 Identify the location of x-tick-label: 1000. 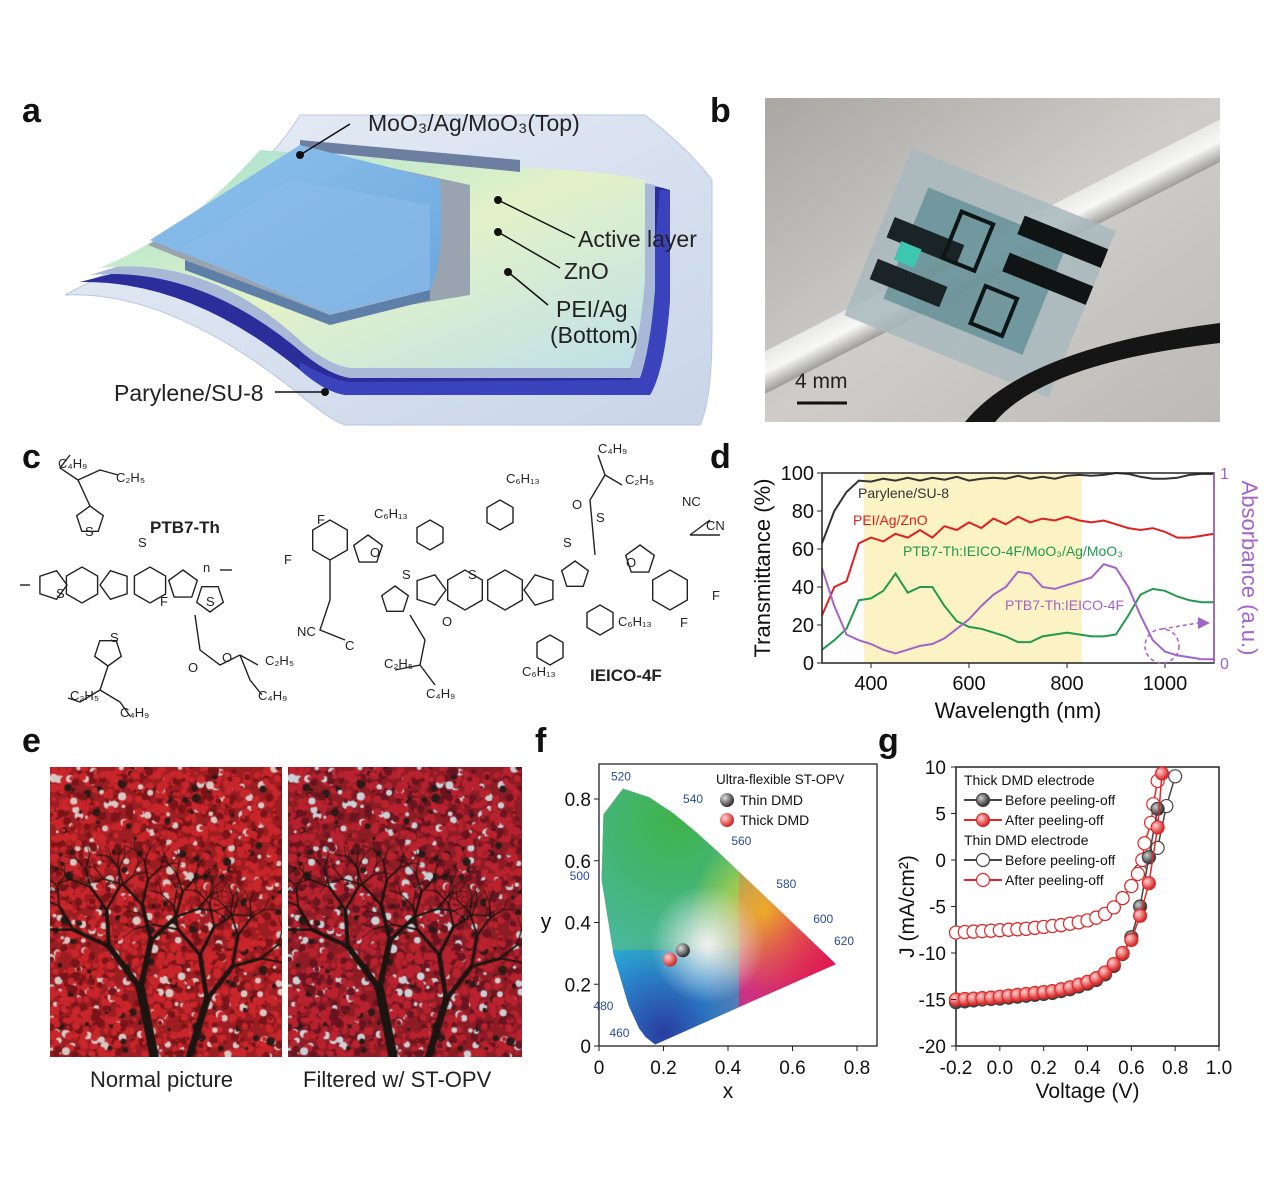
(1165, 684).